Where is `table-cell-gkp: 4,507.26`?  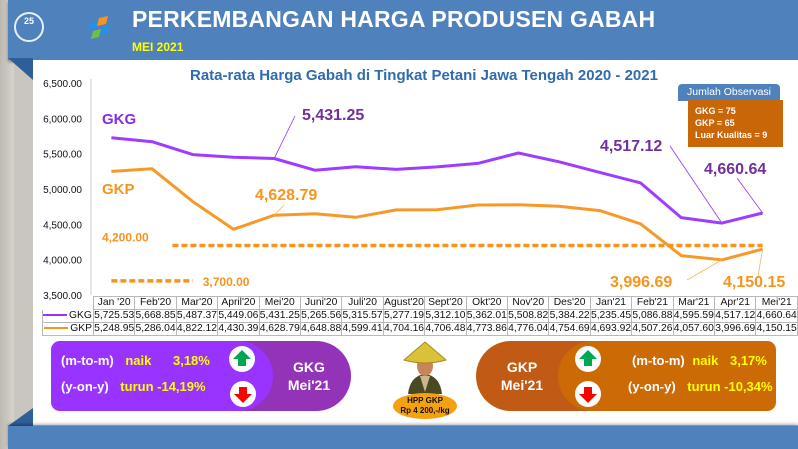
table-cell-gkp: 4,507.26 is located at coordinates (652, 329).